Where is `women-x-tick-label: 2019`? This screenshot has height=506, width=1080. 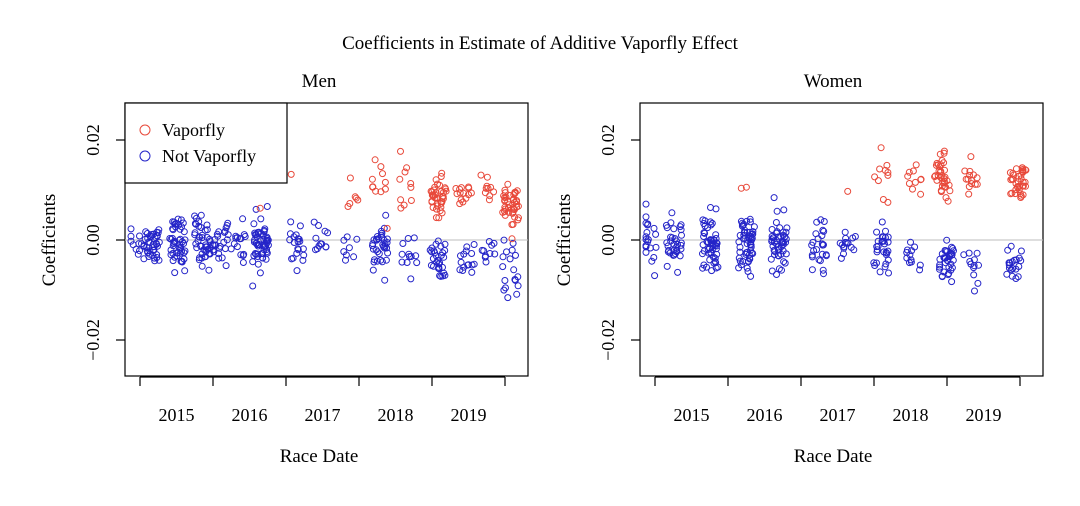 women-x-tick-label: 2019 is located at coordinates (984, 415).